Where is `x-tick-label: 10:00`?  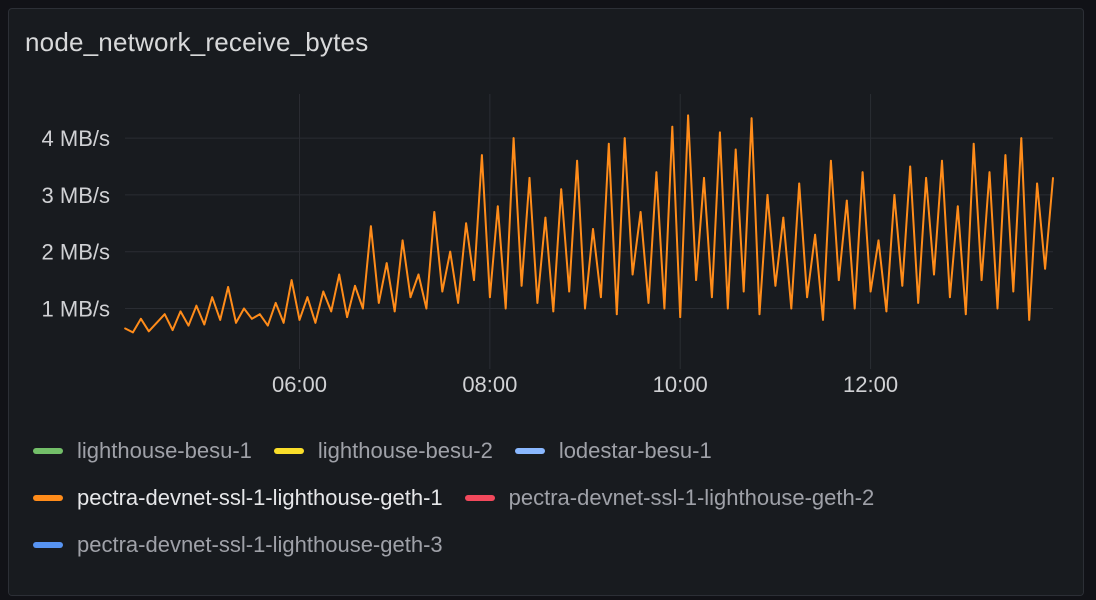 x-tick-label: 10:00 is located at coordinates (680, 384).